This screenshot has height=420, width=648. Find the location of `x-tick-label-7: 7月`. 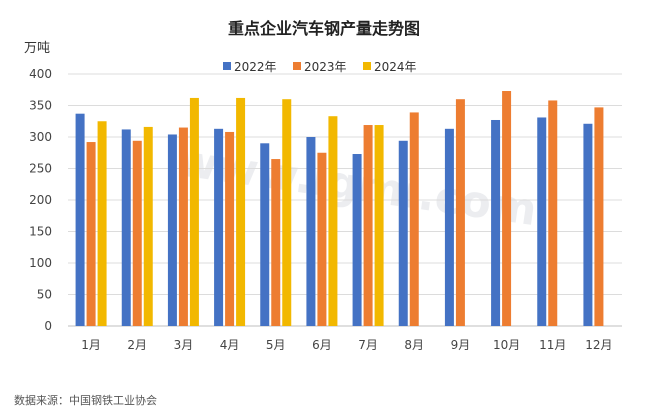

x-tick-label-7: 7月 is located at coordinates (368, 345).